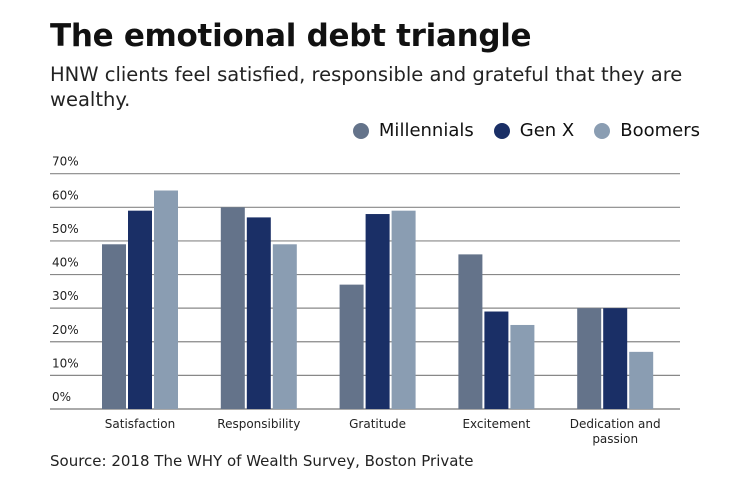  Describe the element at coordinates (615, 439) in the screenshot. I see `x-category-label: passion` at that location.